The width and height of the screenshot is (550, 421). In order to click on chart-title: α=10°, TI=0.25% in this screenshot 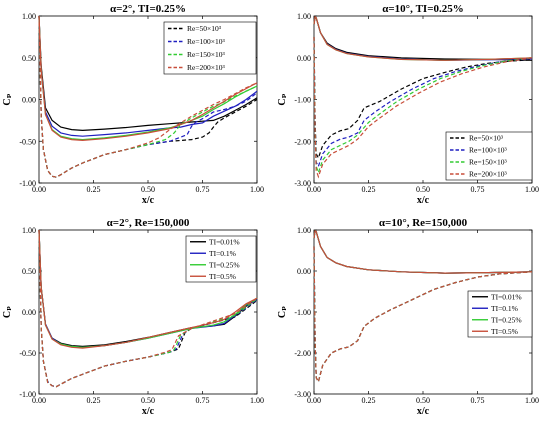, I will do `click(422, 9)`.